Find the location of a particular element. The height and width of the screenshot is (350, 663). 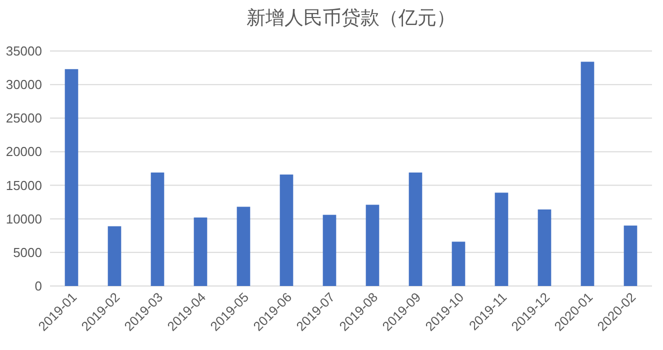

y-tick-label: 0 is located at coordinates (38, 286).